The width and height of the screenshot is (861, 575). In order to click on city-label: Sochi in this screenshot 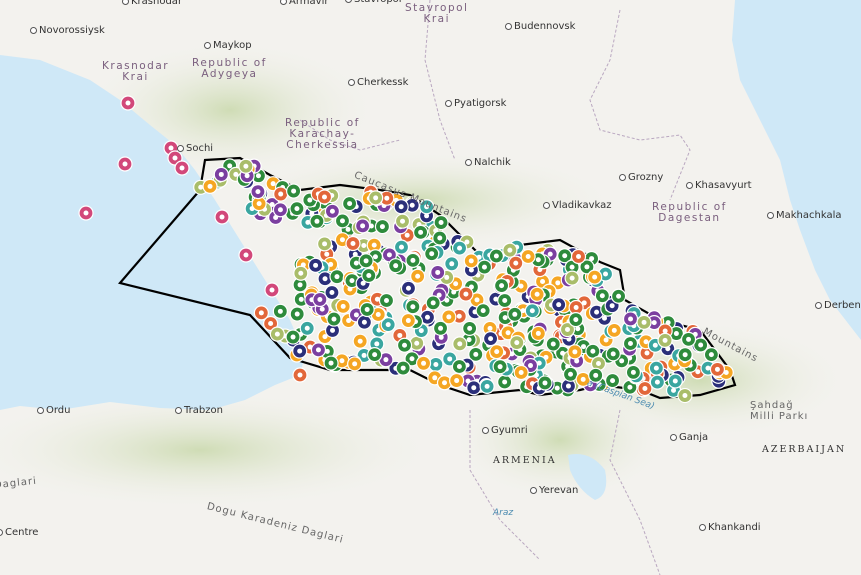, I will do `click(195, 148)`.